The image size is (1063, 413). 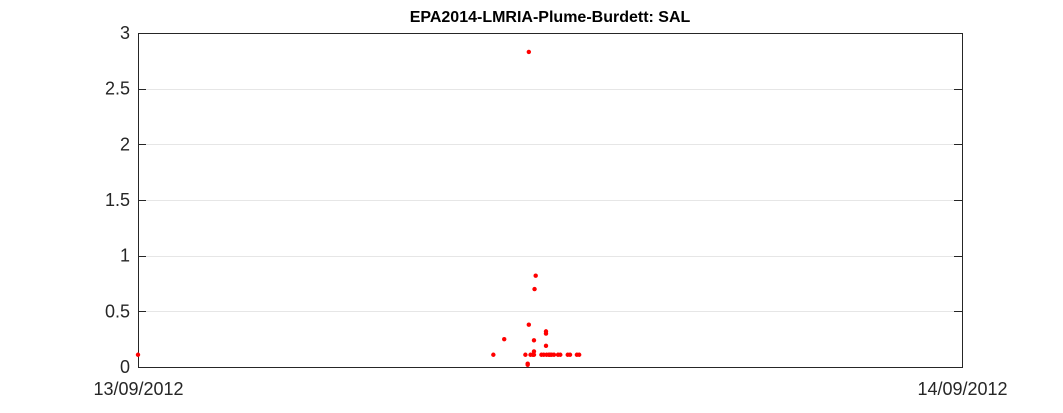 I want to click on y-axis: 0 0.5 1 1.5 2 2.5 3, so click(x=117, y=200).